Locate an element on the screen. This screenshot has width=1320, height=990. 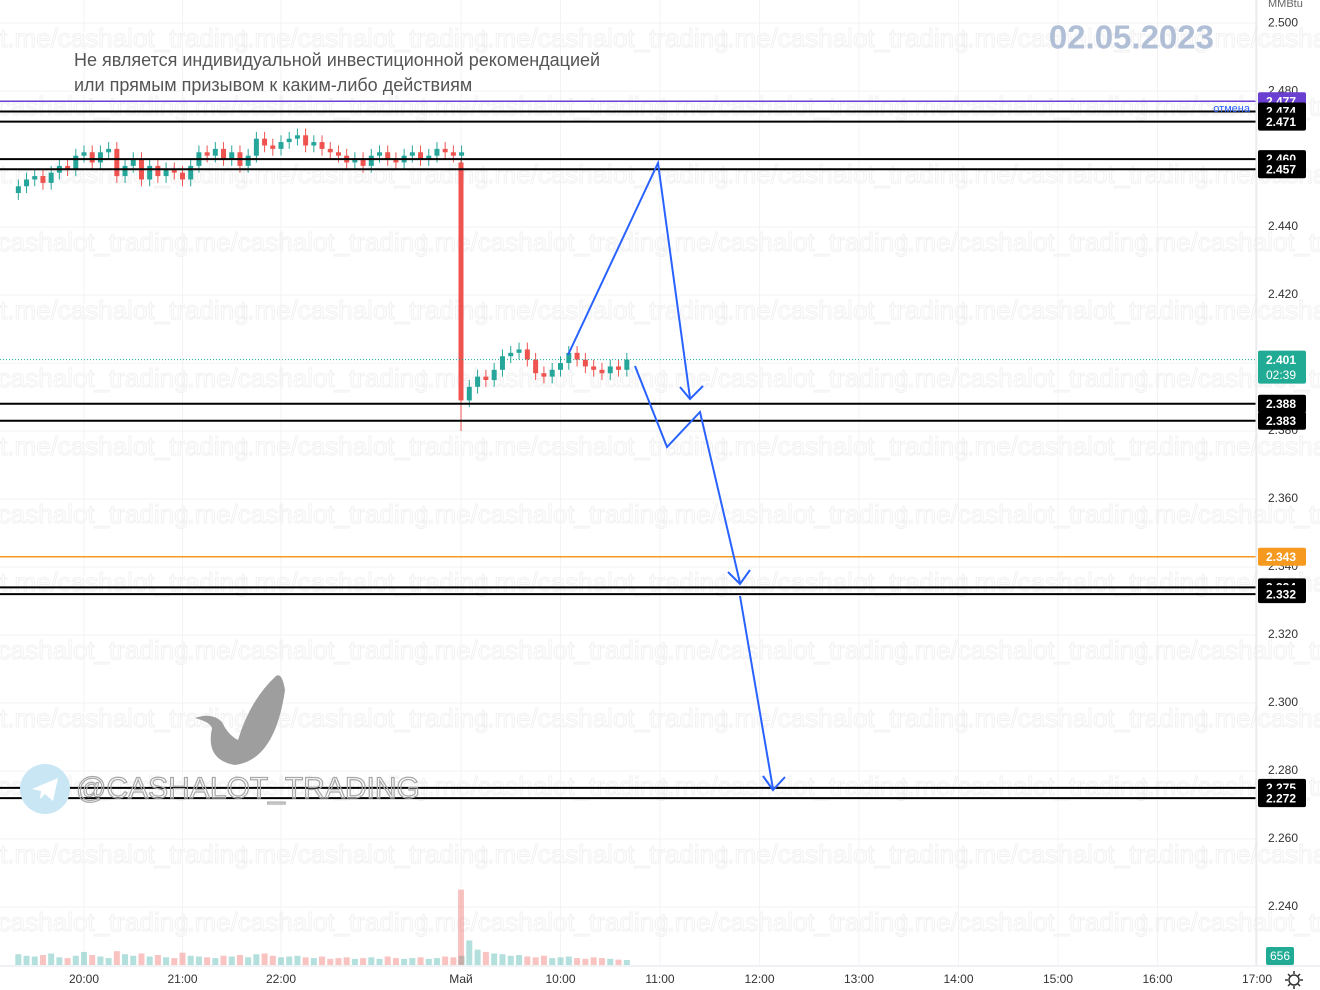
level-label: 2.383 is located at coordinates (1281, 421).